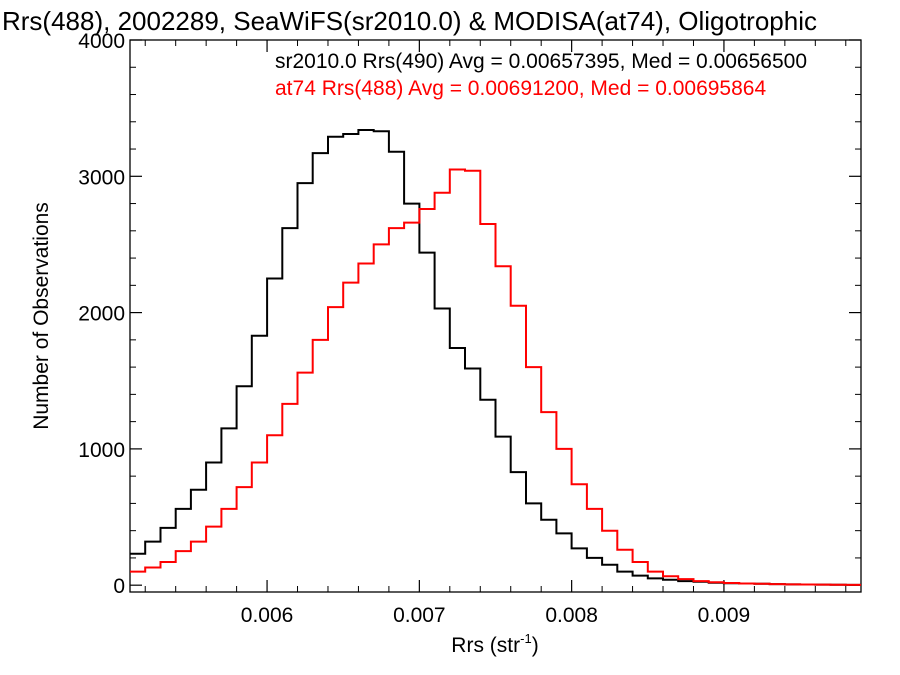  Describe the element at coordinates (267, 615) in the screenshot. I see `x-tick-label: 0.006` at that location.